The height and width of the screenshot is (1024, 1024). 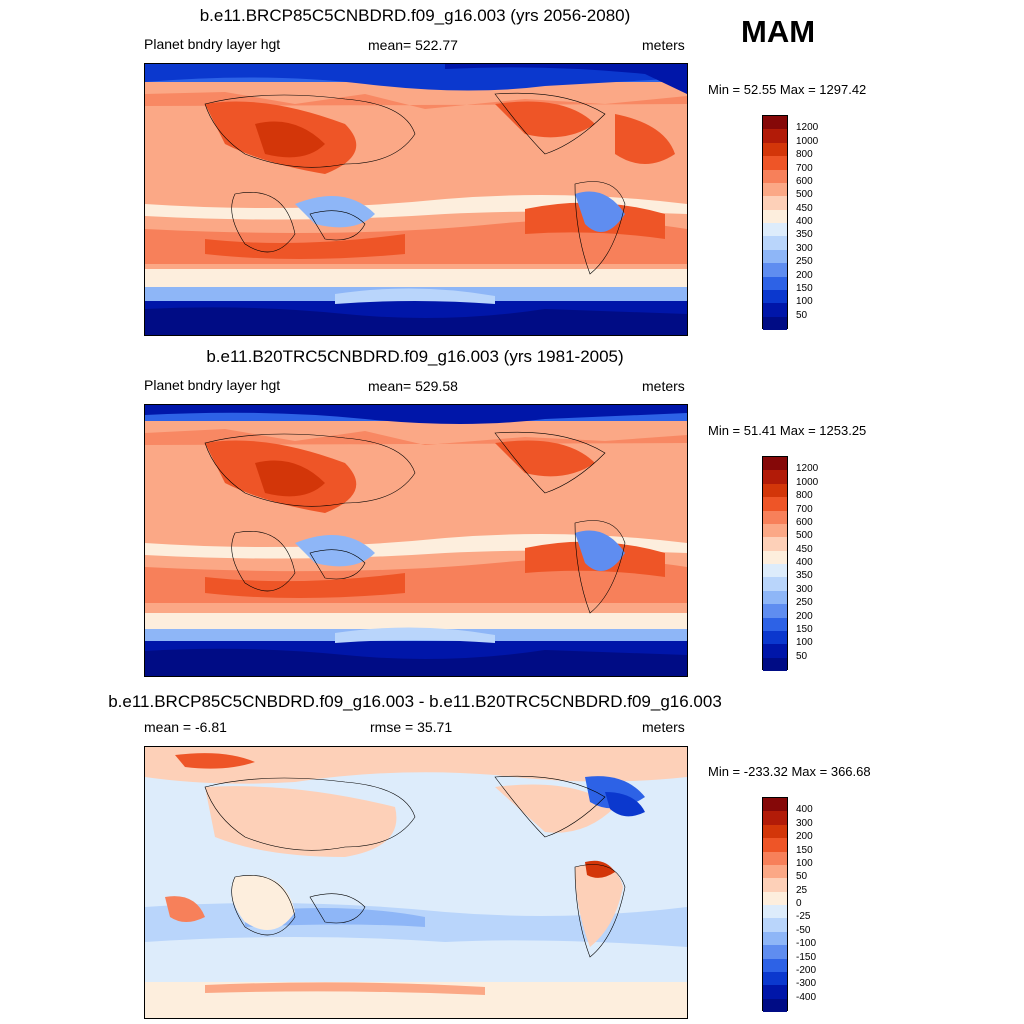 What do you see at coordinates (787, 89) in the screenshot?
I see `panel-1-minmax: Min = 52.55 Max = 1297.42` at bounding box center [787, 89].